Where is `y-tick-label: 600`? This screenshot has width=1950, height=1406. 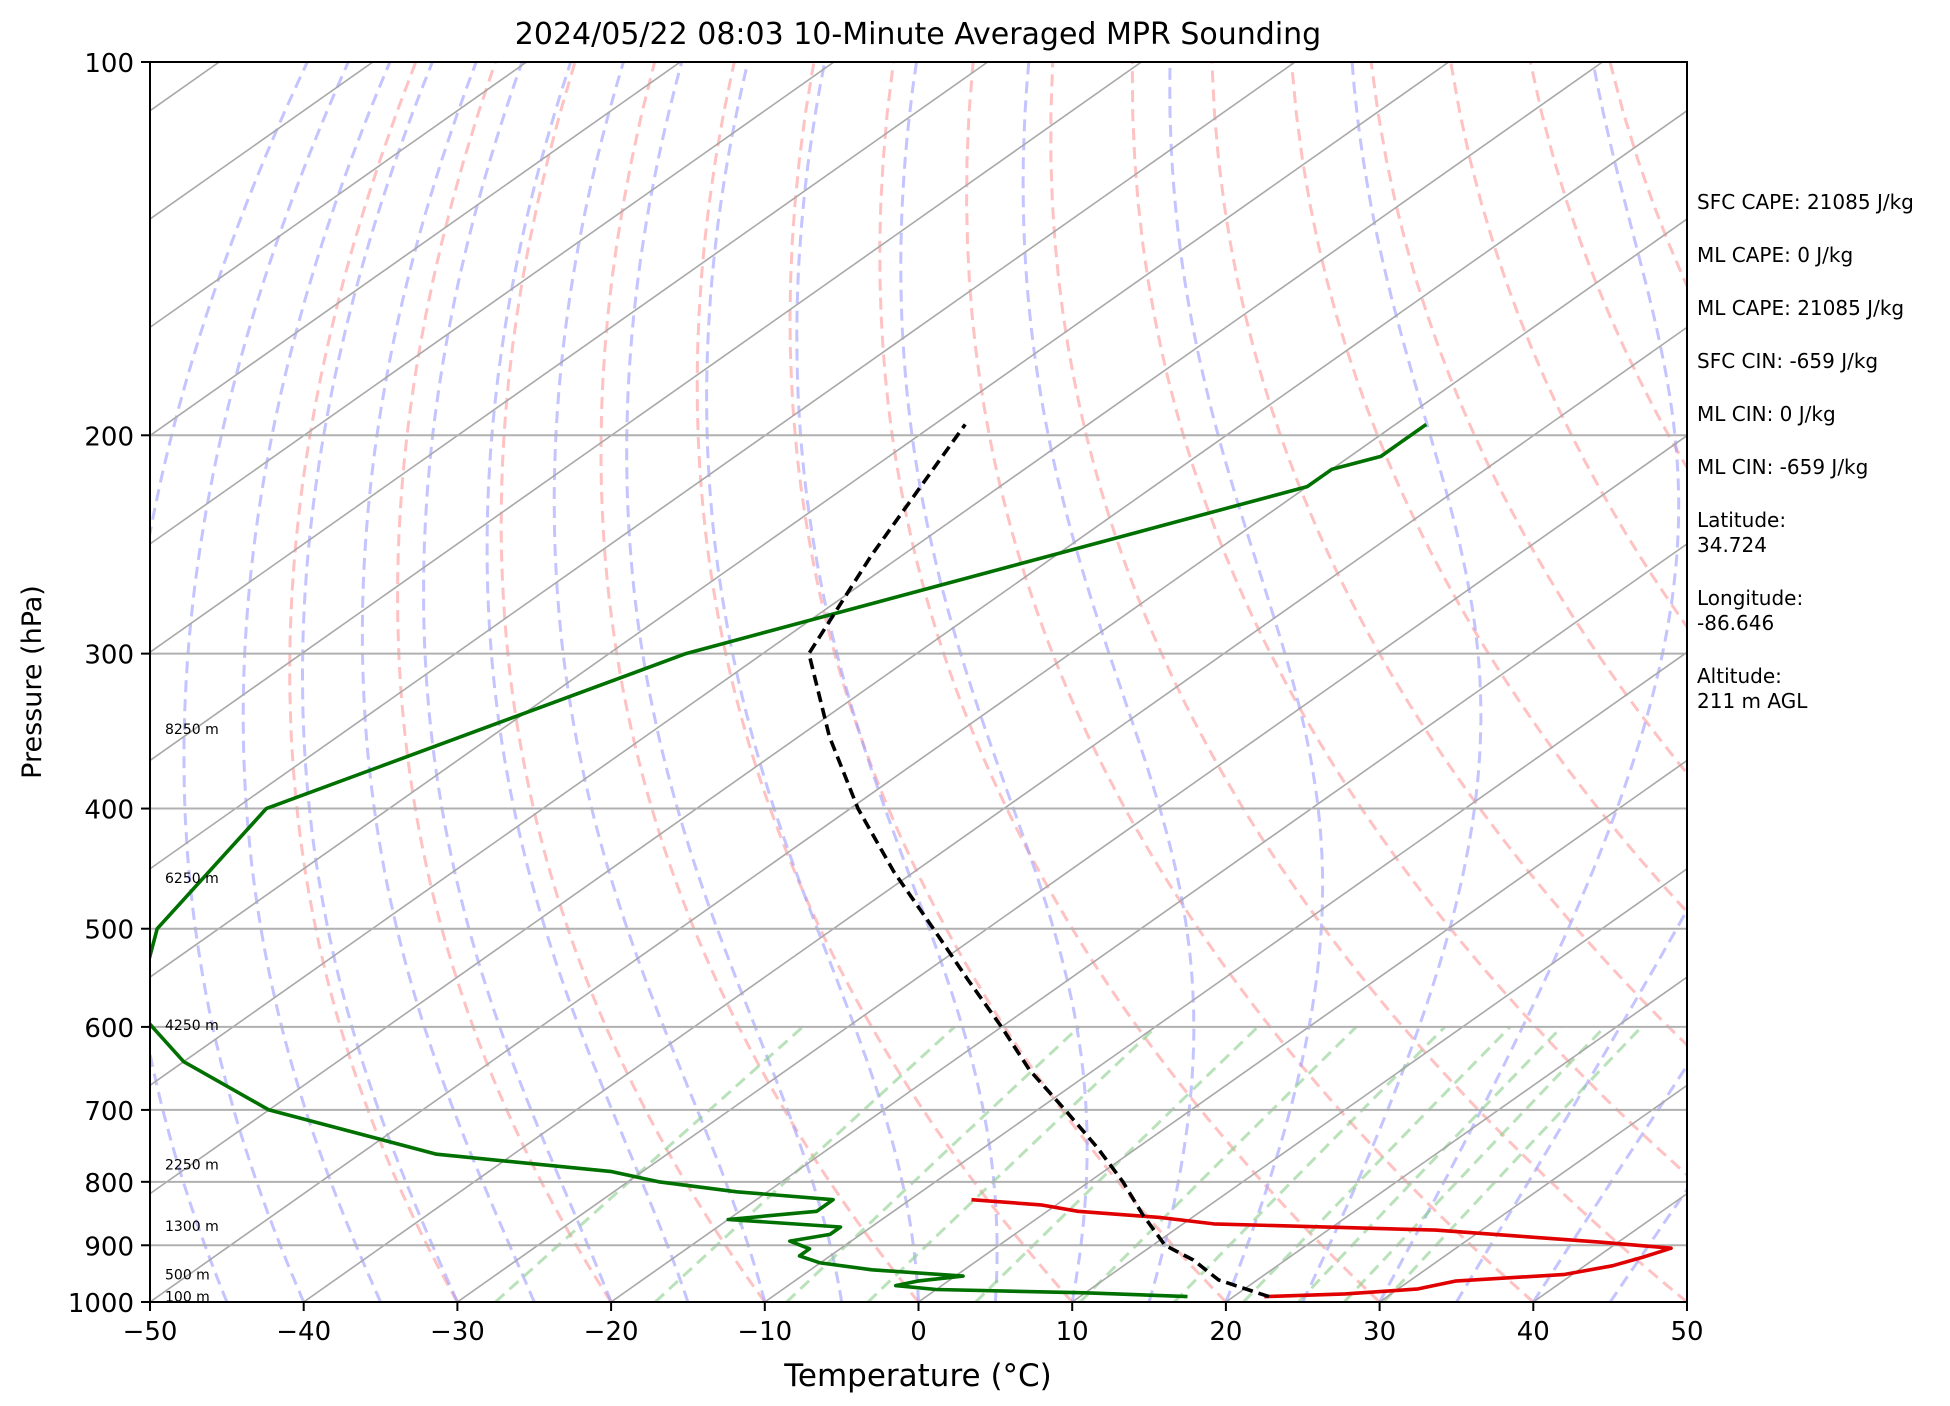
y-tick-label: 600 is located at coordinates (109, 1029).